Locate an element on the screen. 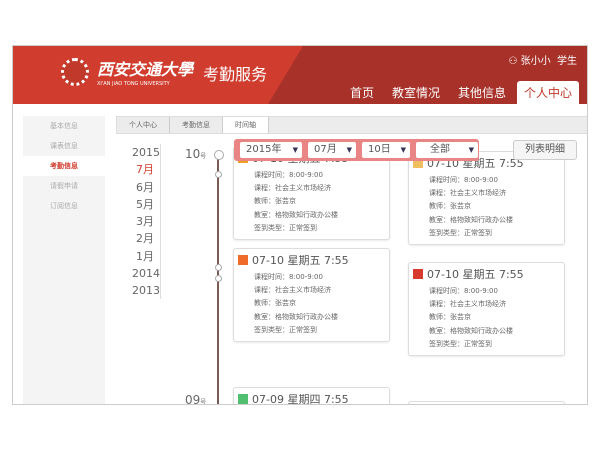 The height and width of the screenshot is (450, 600). year-item: 2014 is located at coordinates (146, 274).